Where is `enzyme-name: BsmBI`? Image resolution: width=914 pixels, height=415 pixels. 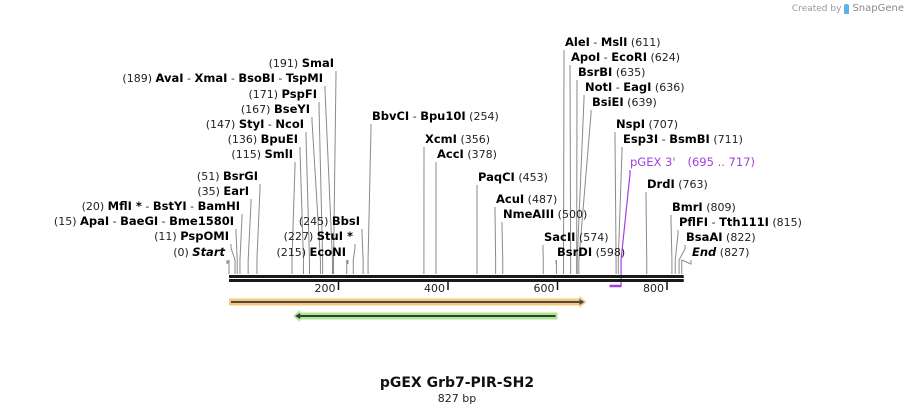
enzyme-name: BsmBI is located at coordinates (689, 139).